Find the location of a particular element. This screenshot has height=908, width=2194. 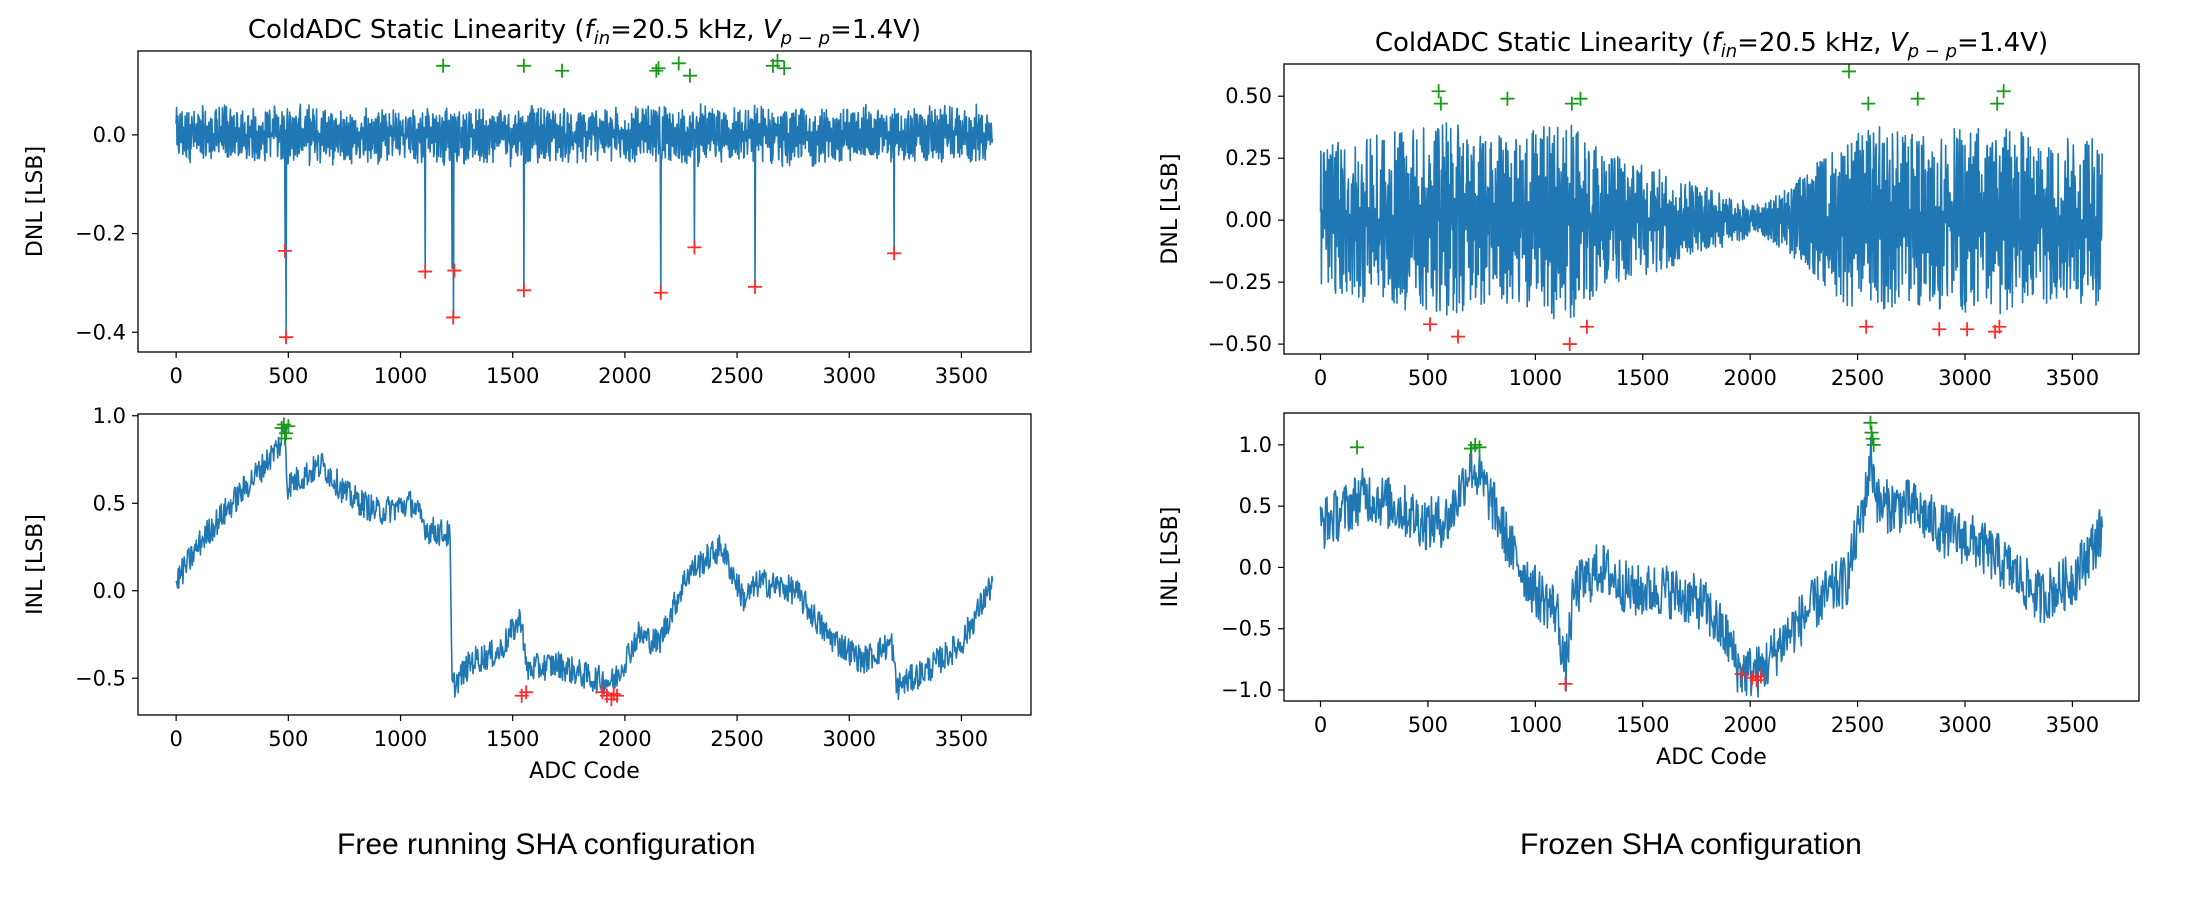

right-top-series-line is located at coordinates (1711, 221).